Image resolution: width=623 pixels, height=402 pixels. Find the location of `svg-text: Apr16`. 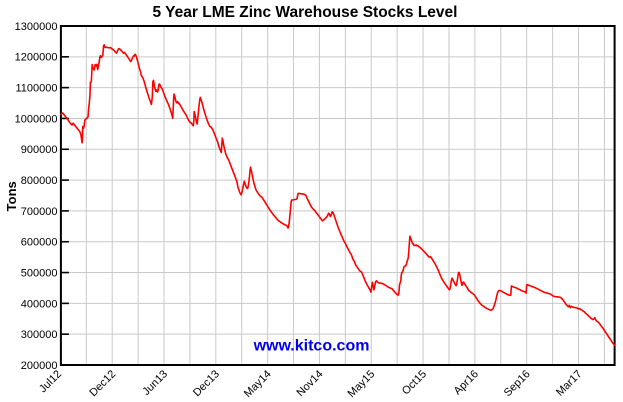

svg-text: Apr16 is located at coordinates (466, 382).